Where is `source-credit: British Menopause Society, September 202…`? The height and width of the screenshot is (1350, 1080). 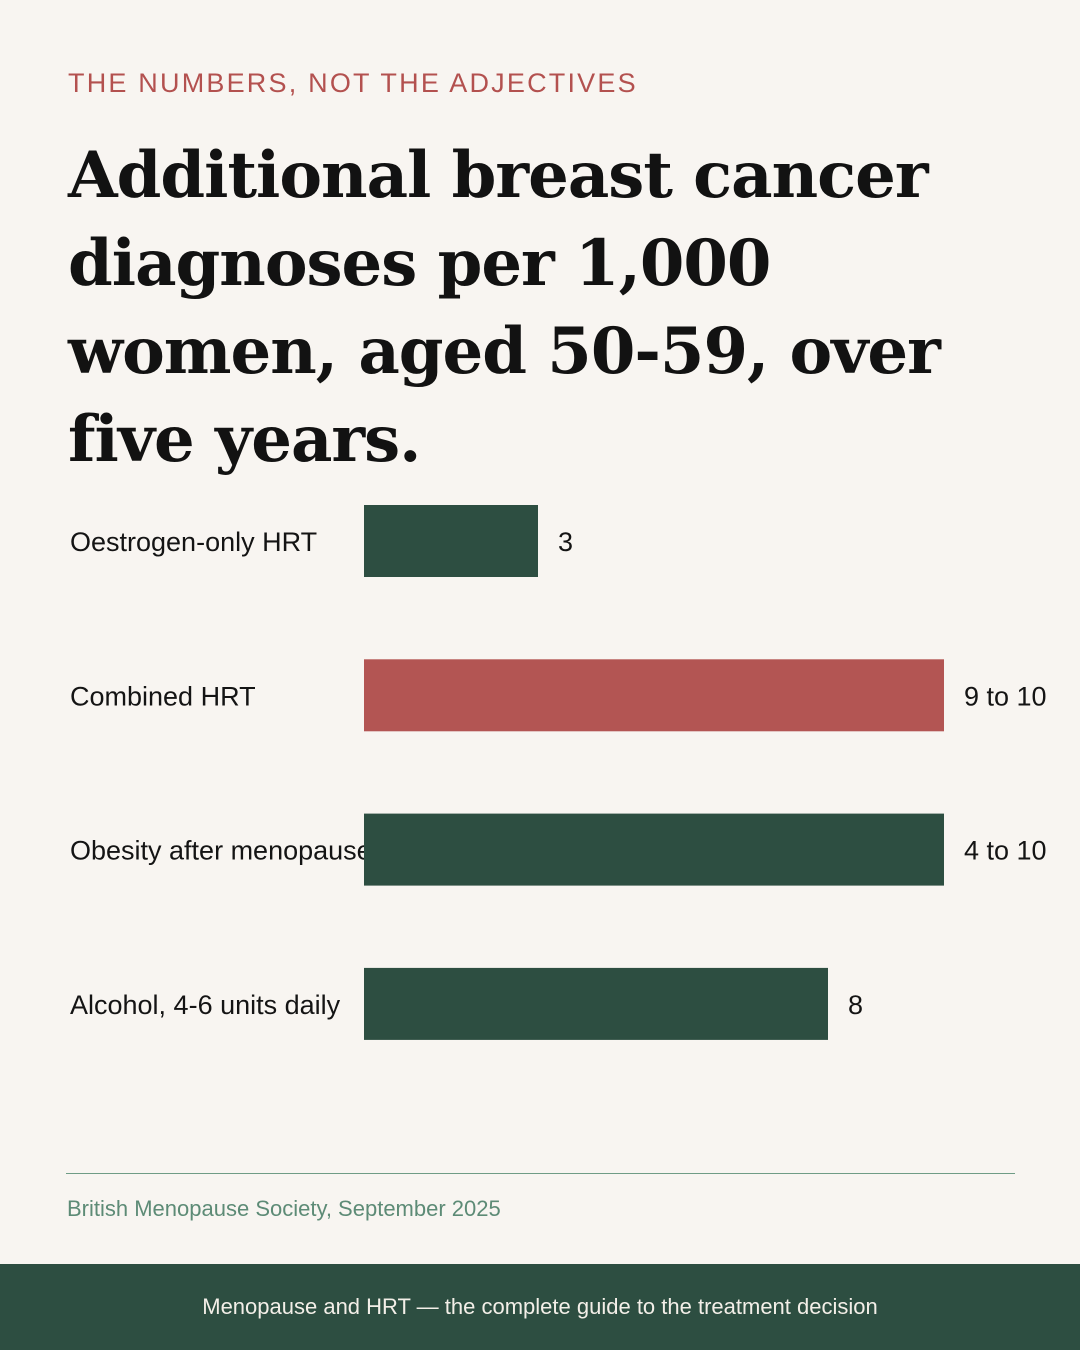 source-credit: British Menopause Society, September 202… is located at coordinates (284, 1208).